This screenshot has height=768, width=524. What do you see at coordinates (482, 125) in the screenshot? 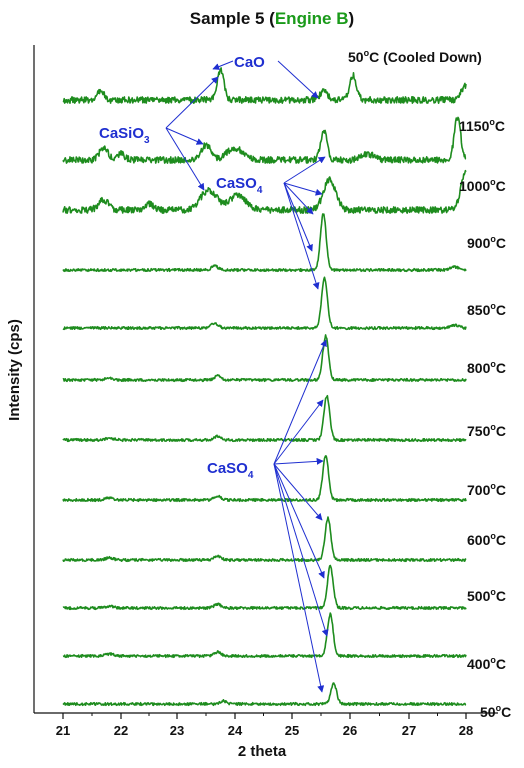
I see `series-label: 1150oC` at bounding box center [482, 125].